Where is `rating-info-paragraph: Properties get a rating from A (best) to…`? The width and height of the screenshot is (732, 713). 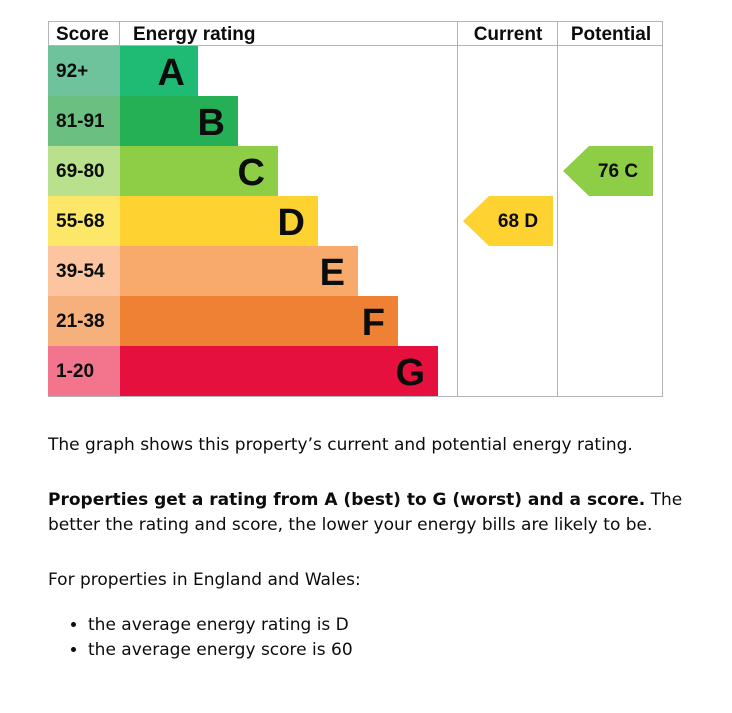 rating-info-paragraph: Properties get a rating from A (best) to… is located at coordinates (368, 513).